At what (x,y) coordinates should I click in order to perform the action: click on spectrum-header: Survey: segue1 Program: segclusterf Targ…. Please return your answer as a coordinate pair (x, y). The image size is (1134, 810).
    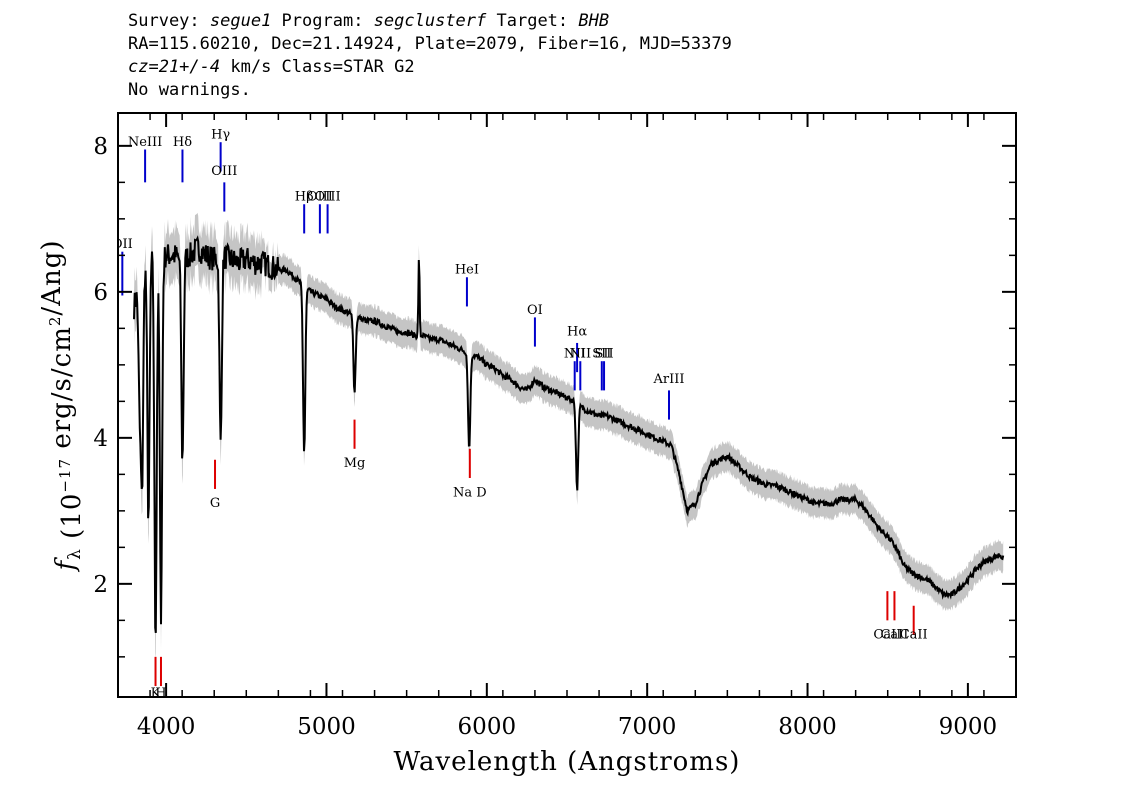
    Looking at the image, I should click on (430, 56).